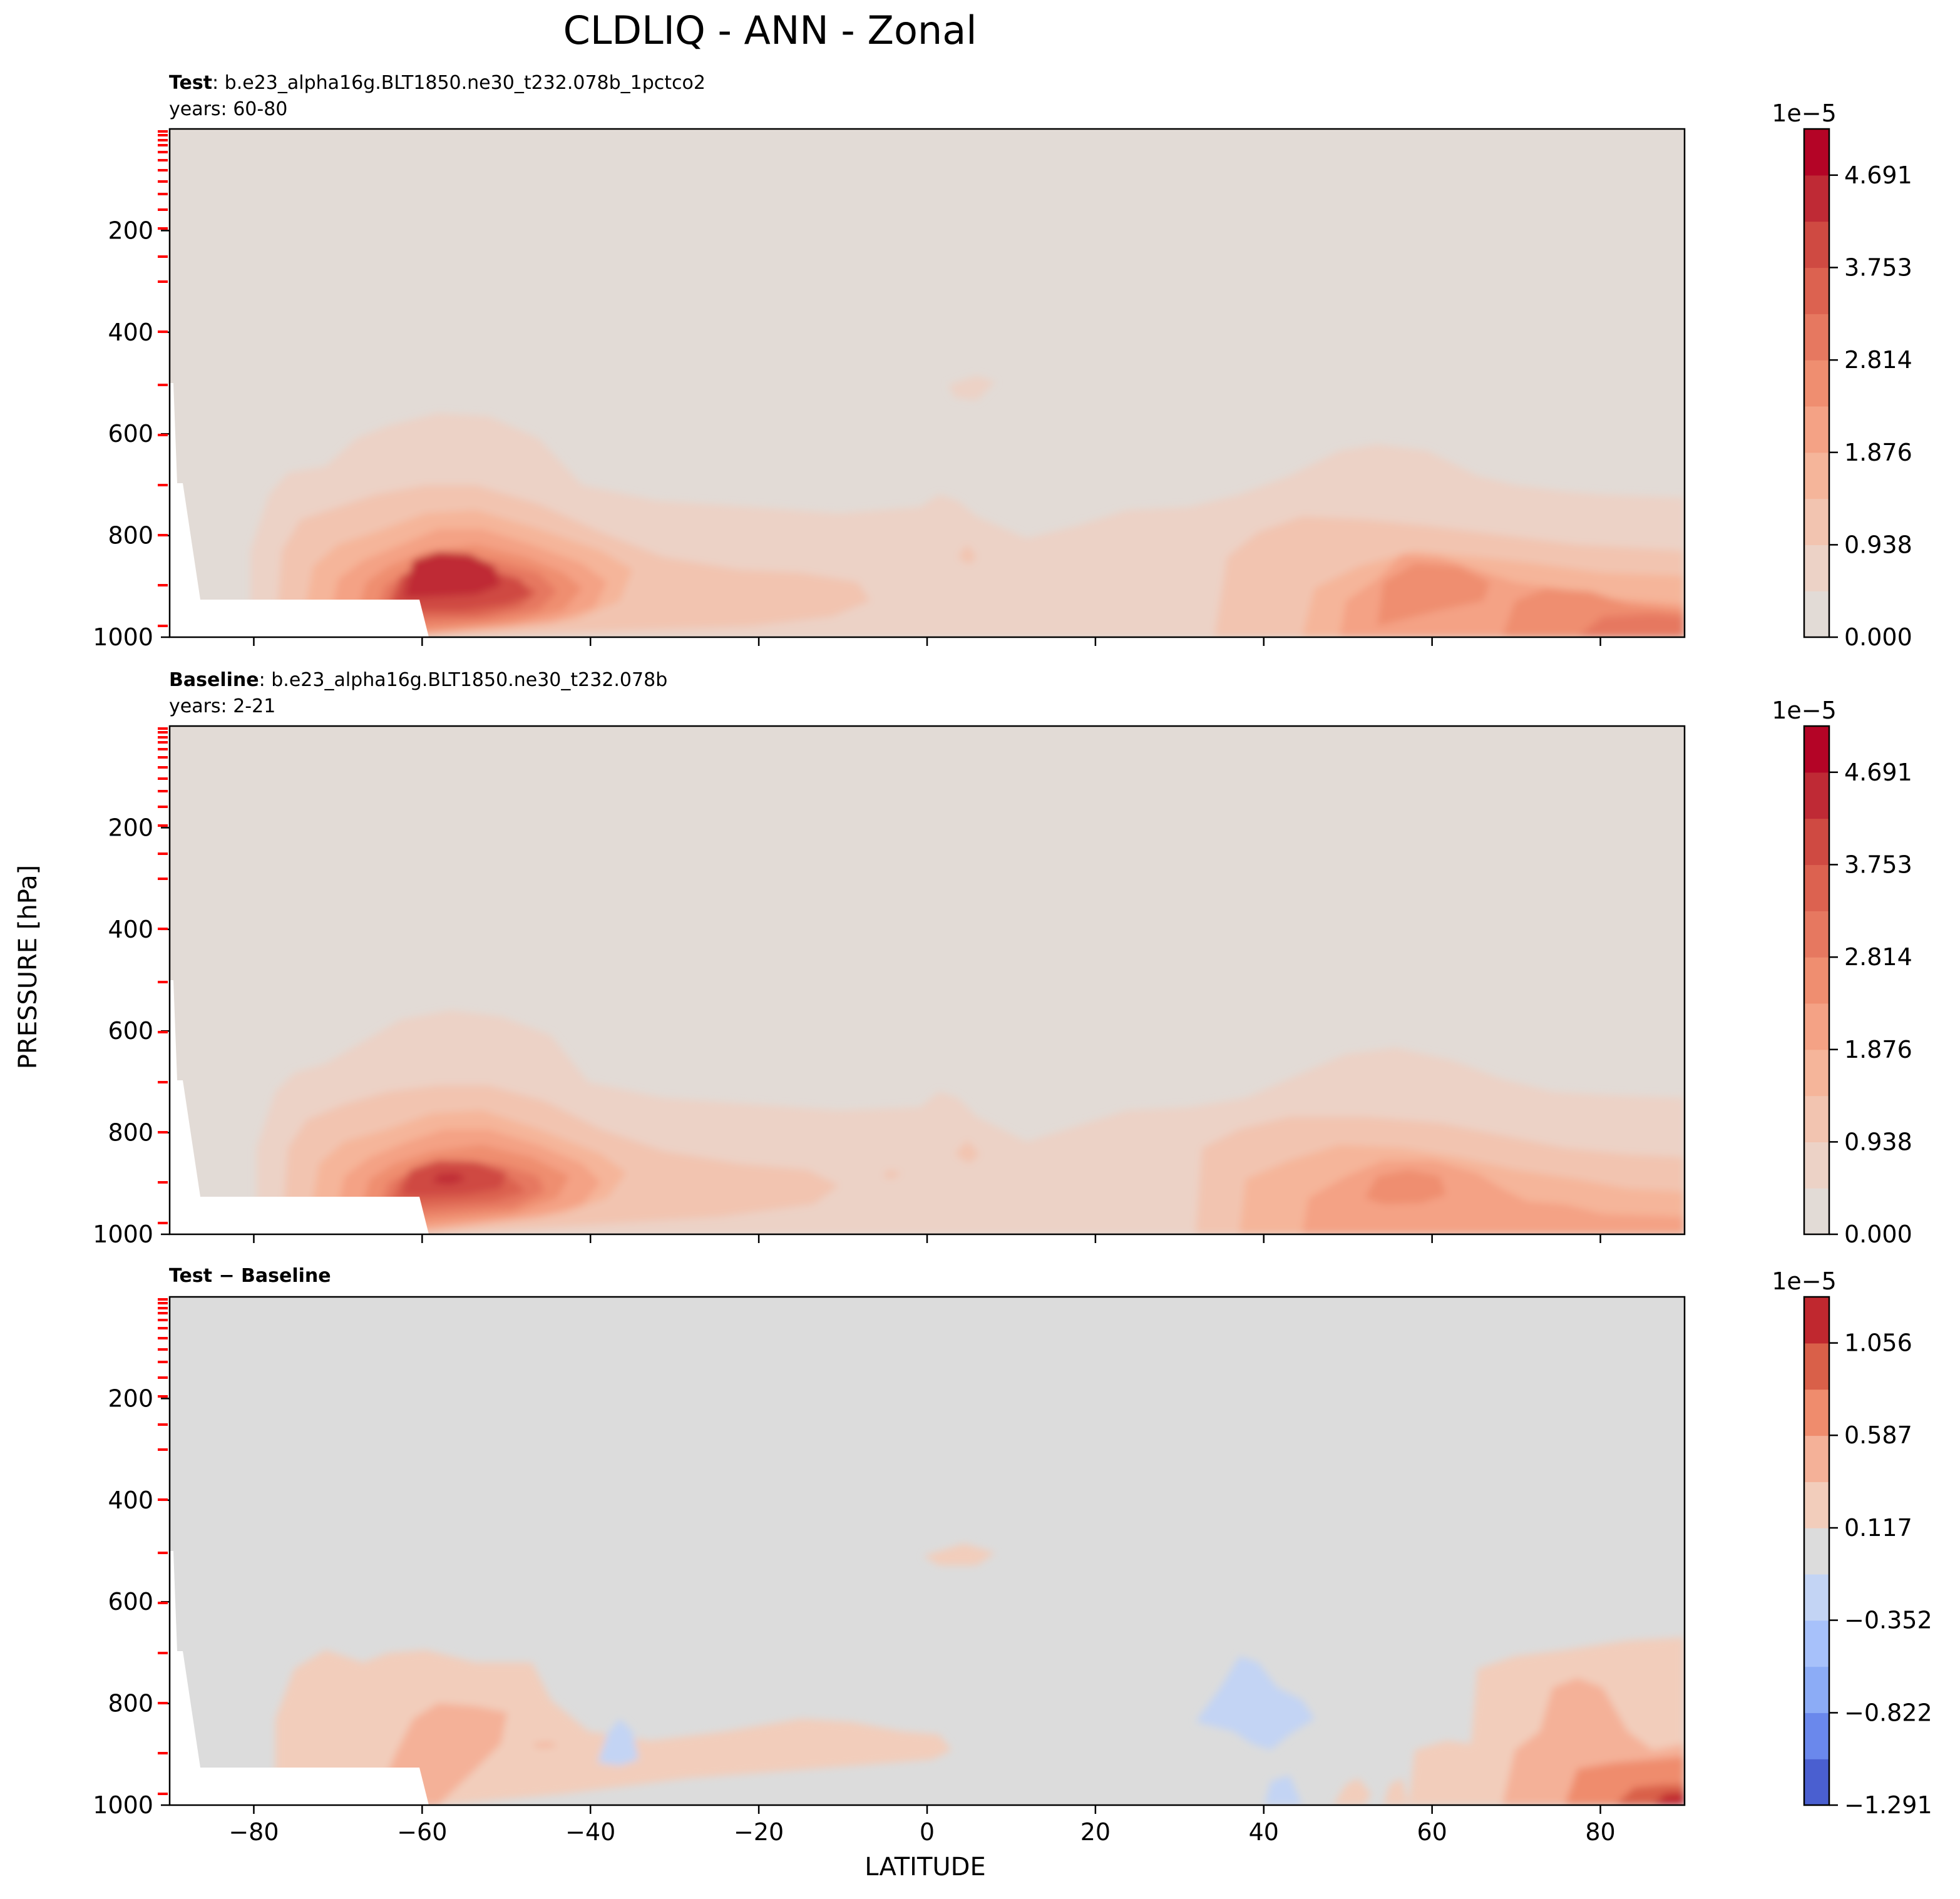 This screenshot has height=1899, width=1960. What do you see at coordinates (214, 680) in the screenshot?
I see `panel-baseline-label-bold: Baseline` at bounding box center [214, 680].